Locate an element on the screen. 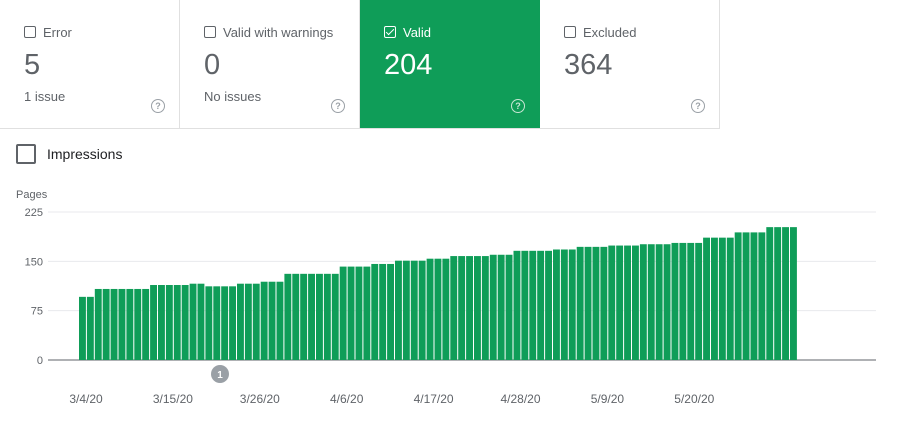  status-card-label: Valid is located at coordinates (417, 32).